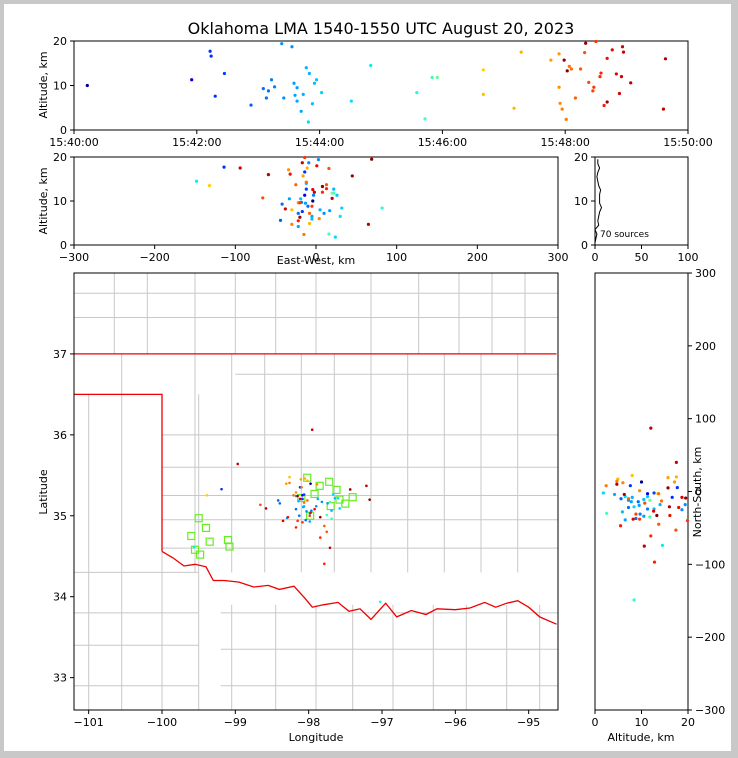  I want to click on altitude_northsouth-ytick-label: 0, so click(698, 492).